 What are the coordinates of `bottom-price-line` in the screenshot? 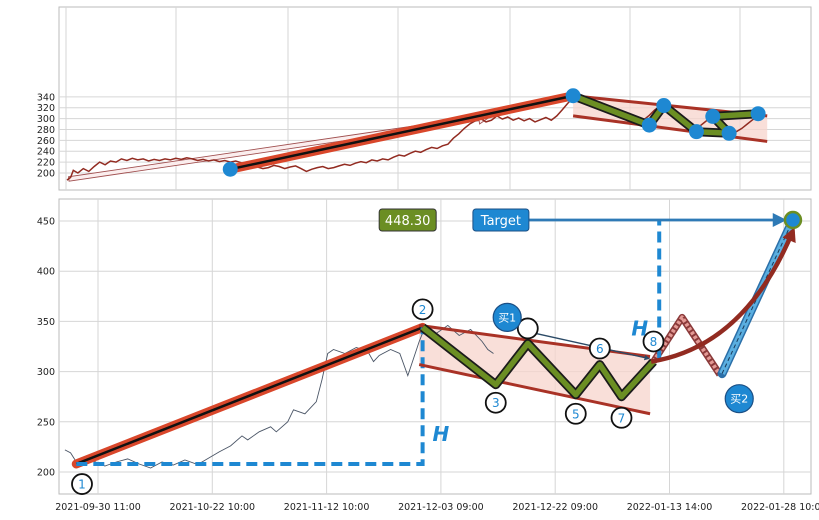 It's located at (279, 396).